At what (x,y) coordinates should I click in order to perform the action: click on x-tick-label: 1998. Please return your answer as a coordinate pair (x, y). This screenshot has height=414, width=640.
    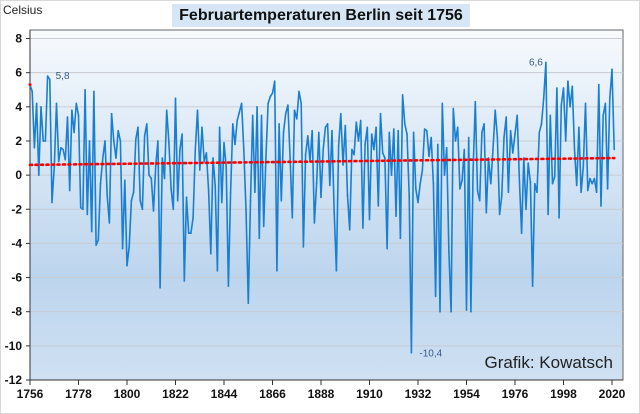
    Looking at the image, I should click on (563, 394).